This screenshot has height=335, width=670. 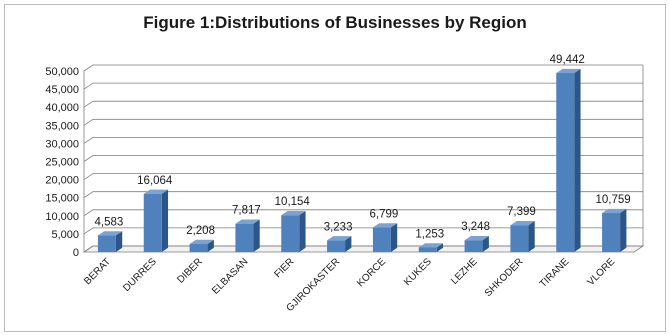 I want to click on y-tick-label: 10,000, so click(x=62, y=217).